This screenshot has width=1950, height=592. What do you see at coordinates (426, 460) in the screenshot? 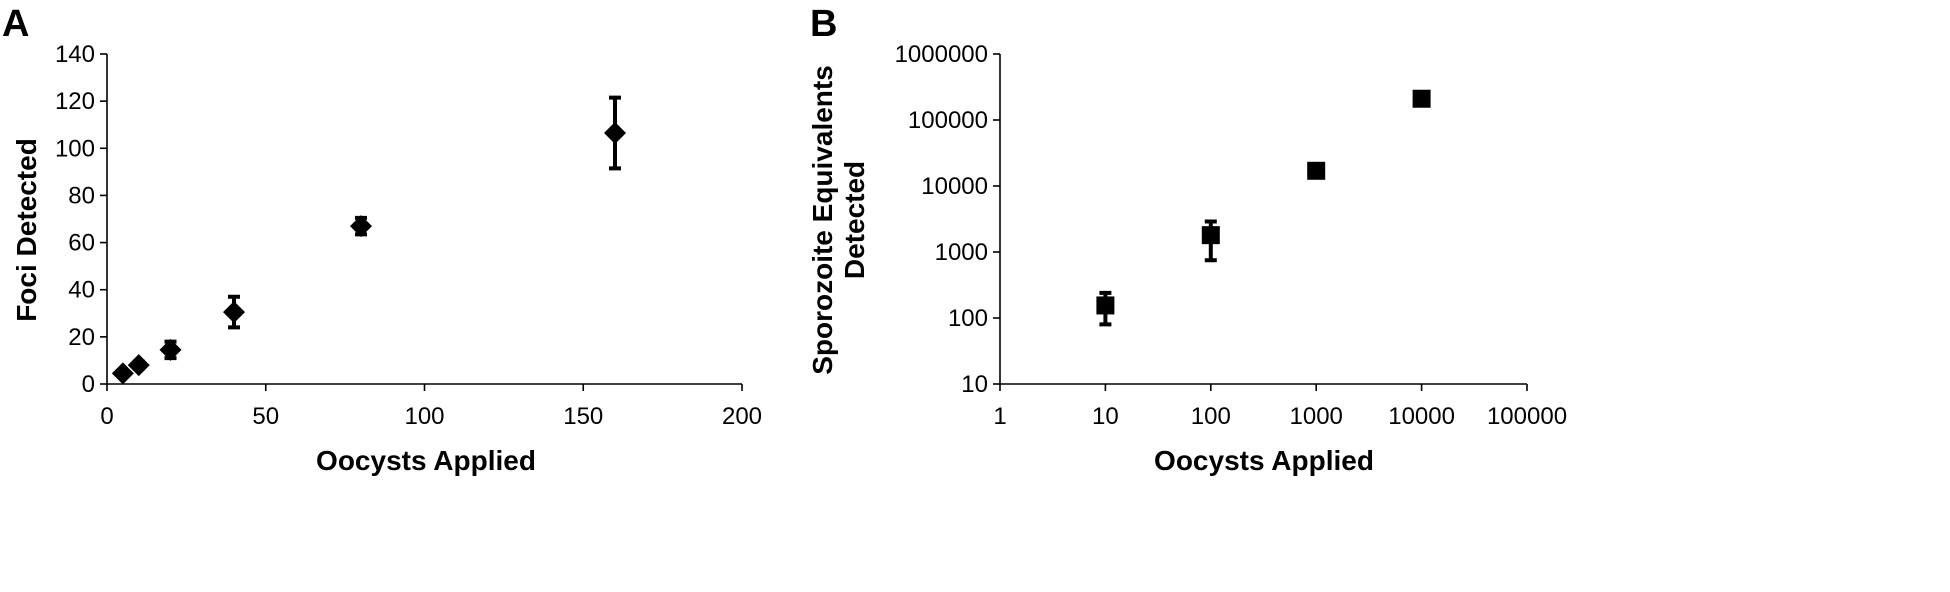
I see `panel-a-x-axis-title: Oocysts Applied` at bounding box center [426, 460].